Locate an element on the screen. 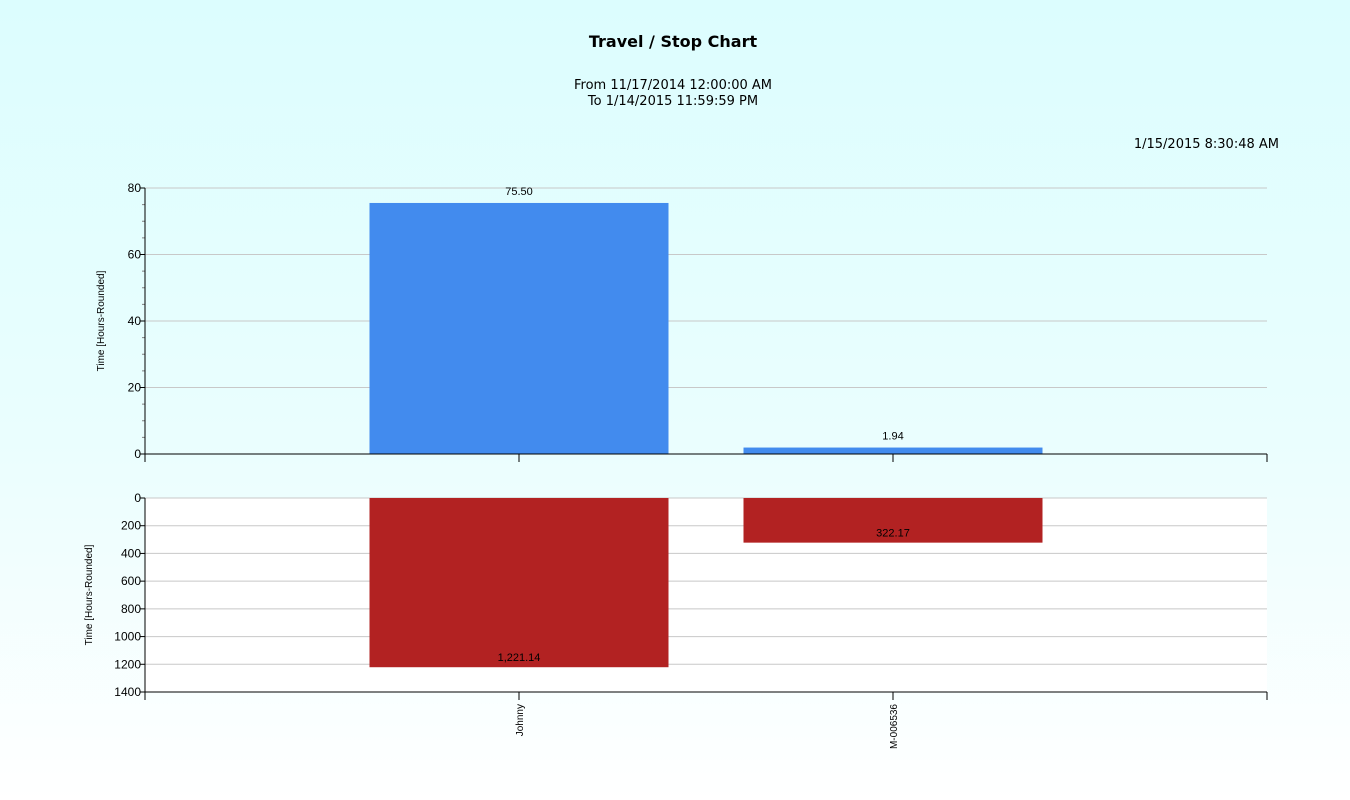 Image resolution: width=1350 pixels, height=800 pixels. travel-y-tick-label: 80 is located at coordinates (135, 188).